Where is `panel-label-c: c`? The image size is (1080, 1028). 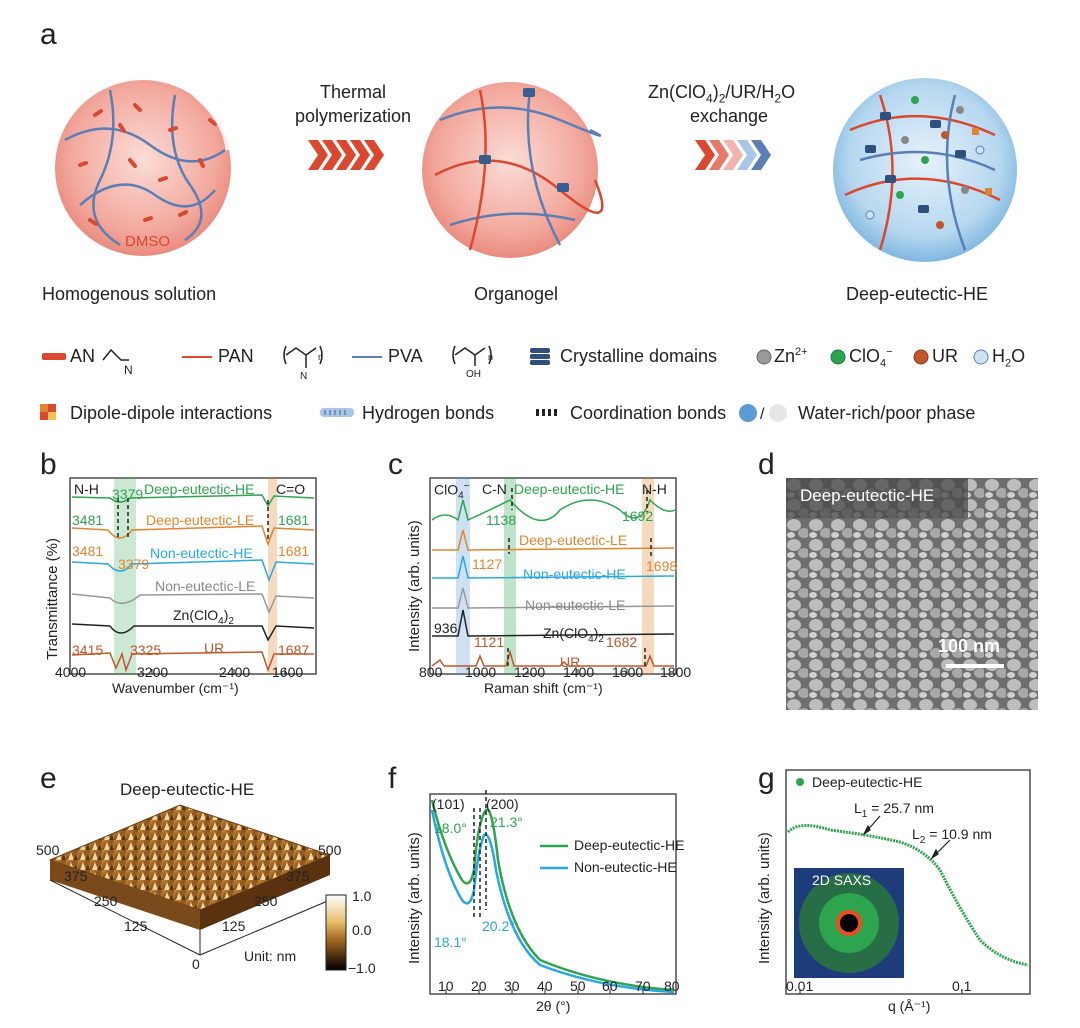
panel-label-c: c is located at coordinates (395, 464).